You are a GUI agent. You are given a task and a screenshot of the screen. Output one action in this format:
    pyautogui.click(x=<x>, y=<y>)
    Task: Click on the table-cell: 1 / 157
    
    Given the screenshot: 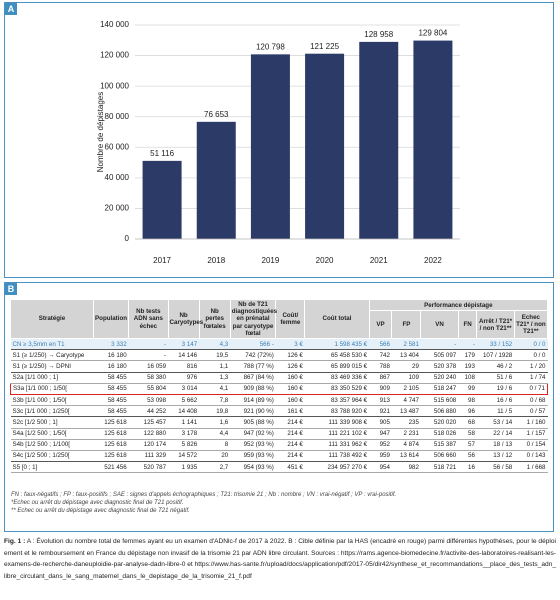 What is the action you would take?
    pyautogui.click(x=531, y=434)
    